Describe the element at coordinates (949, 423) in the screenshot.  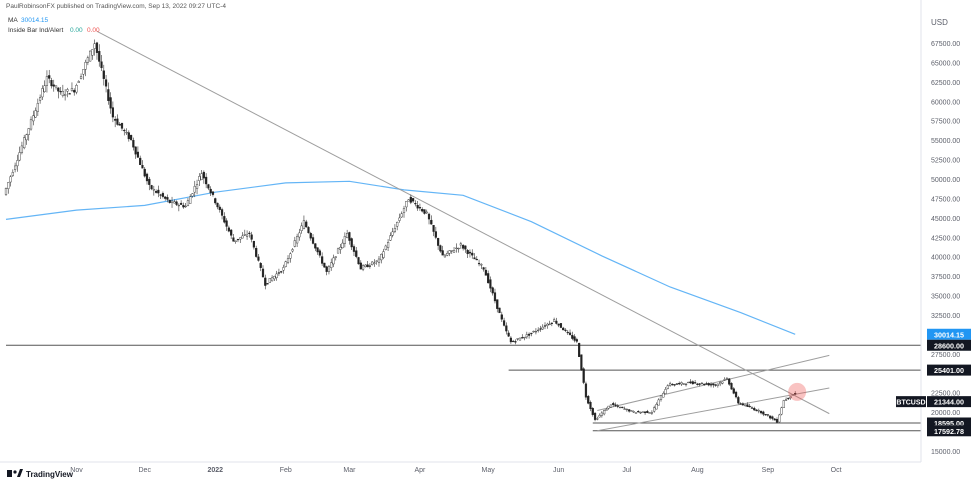
I see `price-label: 18595.00` at that location.